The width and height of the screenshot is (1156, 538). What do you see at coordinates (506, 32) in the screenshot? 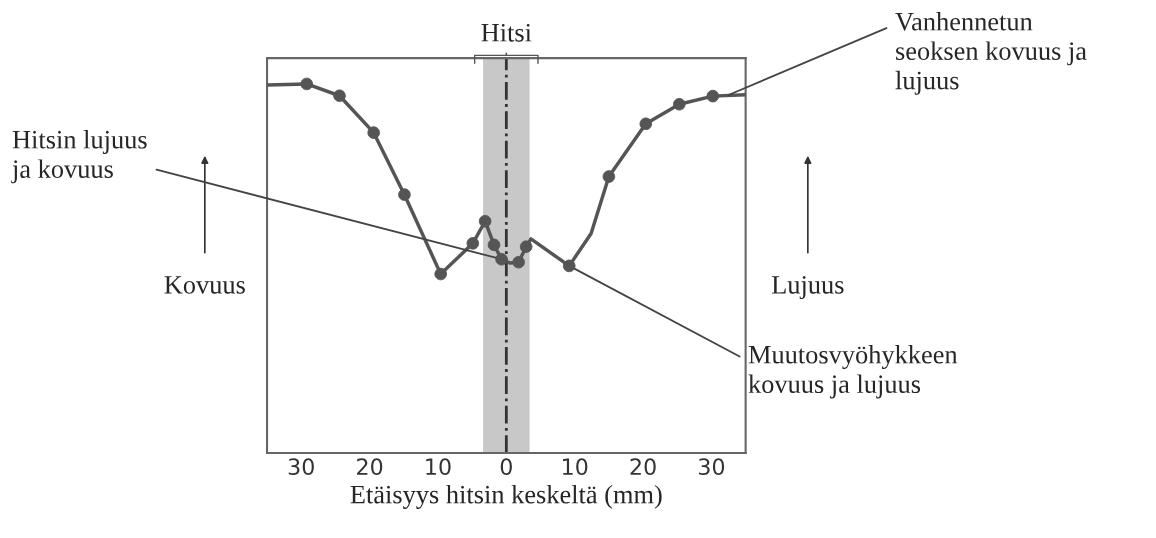
I see `band-label: Hitsi` at bounding box center [506, 32].